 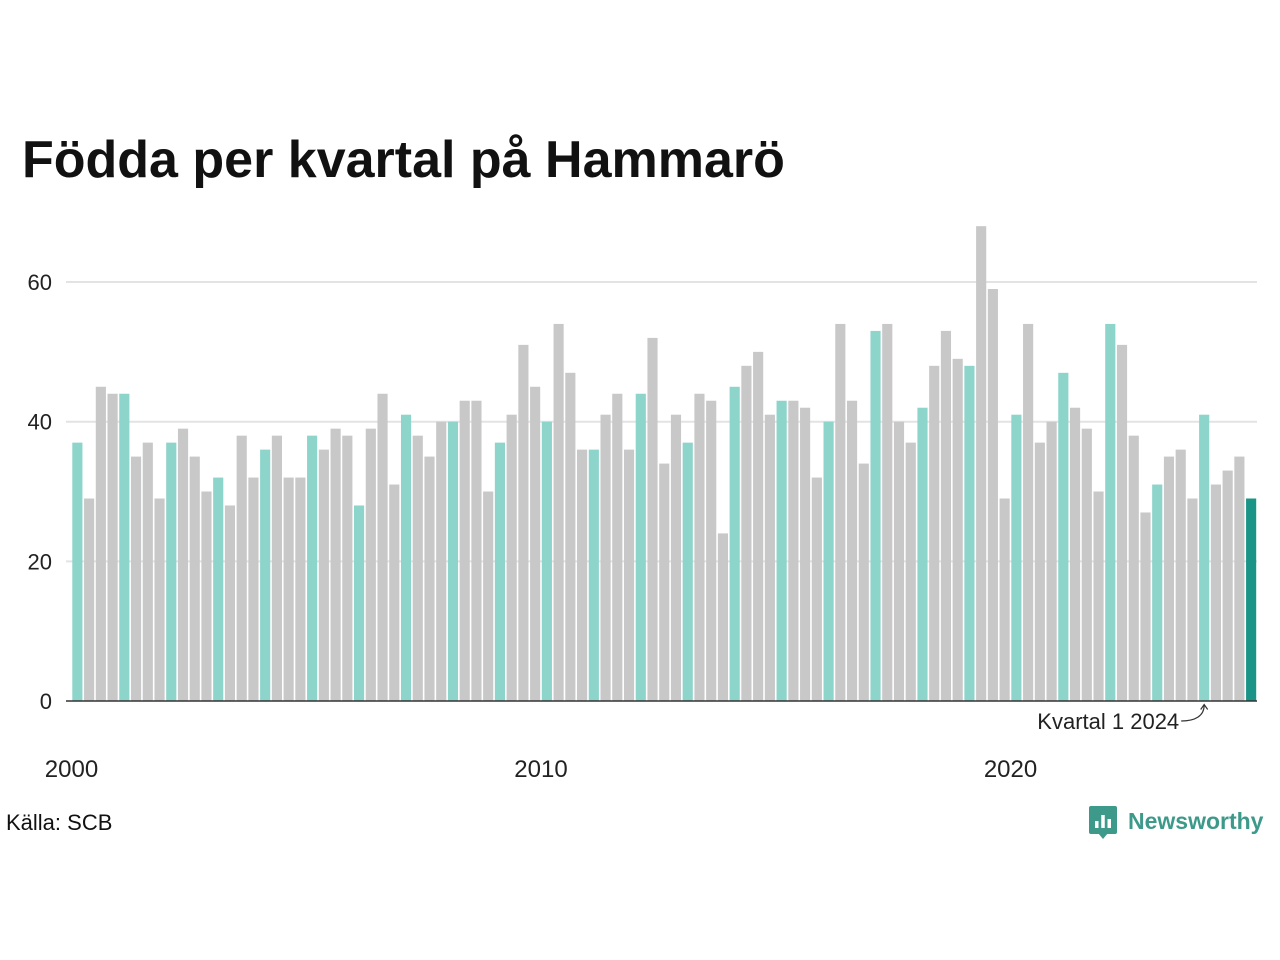 What do you see at coordinates (40, 282) in the screenshot?
I see `y-tick-label: 60` at bounding box center [40, 282].